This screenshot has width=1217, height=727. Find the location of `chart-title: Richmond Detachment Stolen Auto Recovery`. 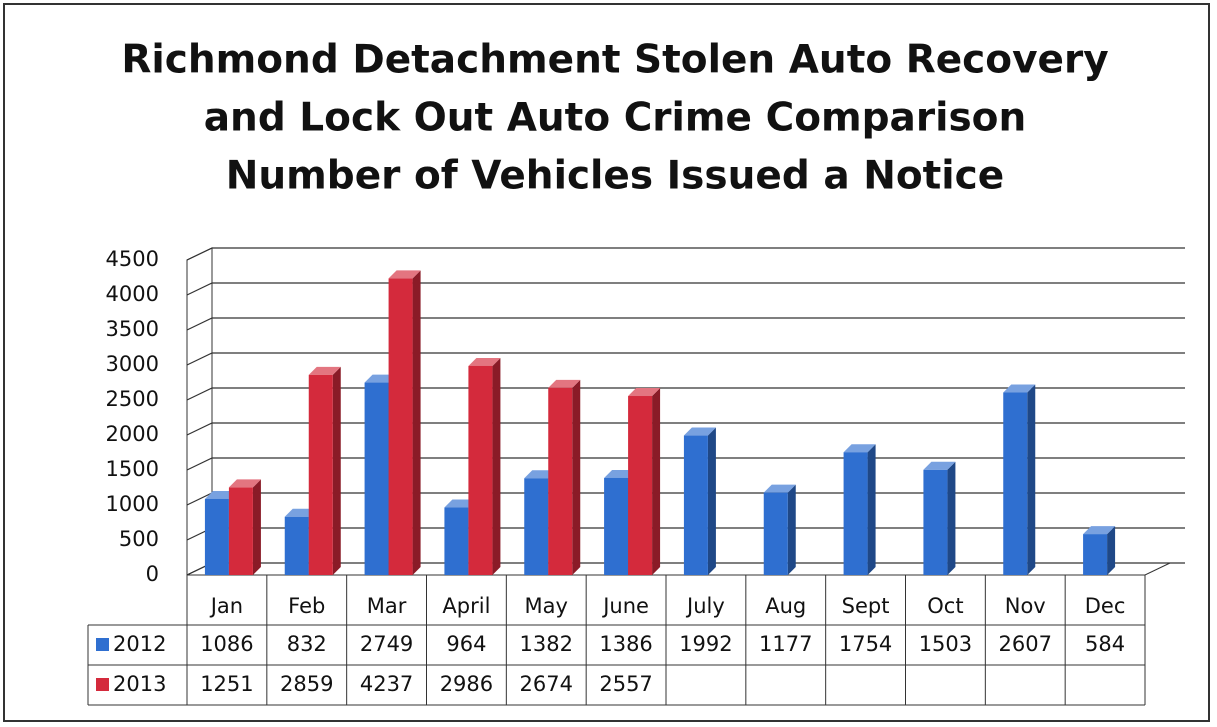

chart-title: Richmond Detachment Stolen Auto Recovery is located at coordinates (614, 60).